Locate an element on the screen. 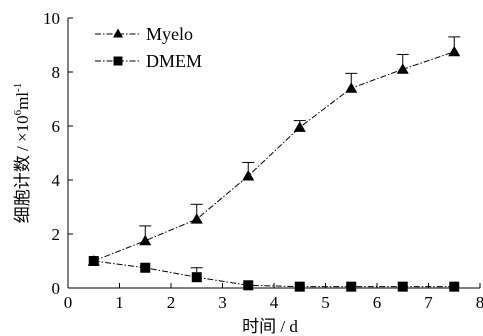 The image size is (483, 336). y-tick-label: 0 is located at coordinates (56, 288).